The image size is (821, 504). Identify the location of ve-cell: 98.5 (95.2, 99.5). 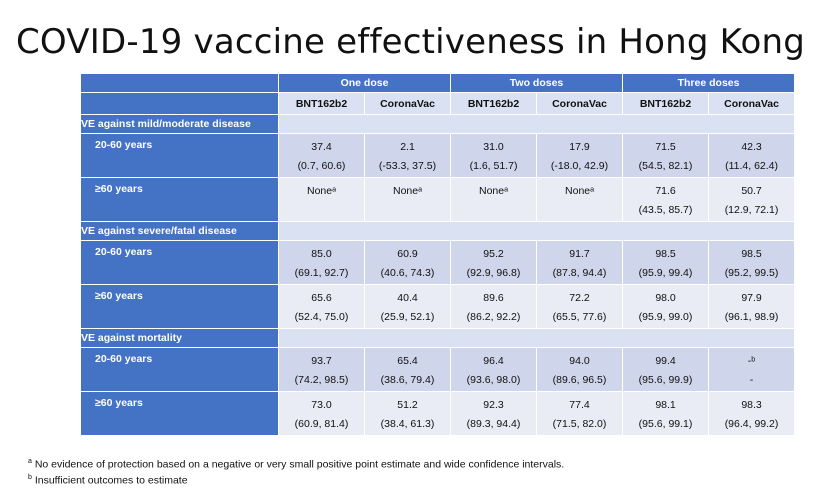
(752, 262).